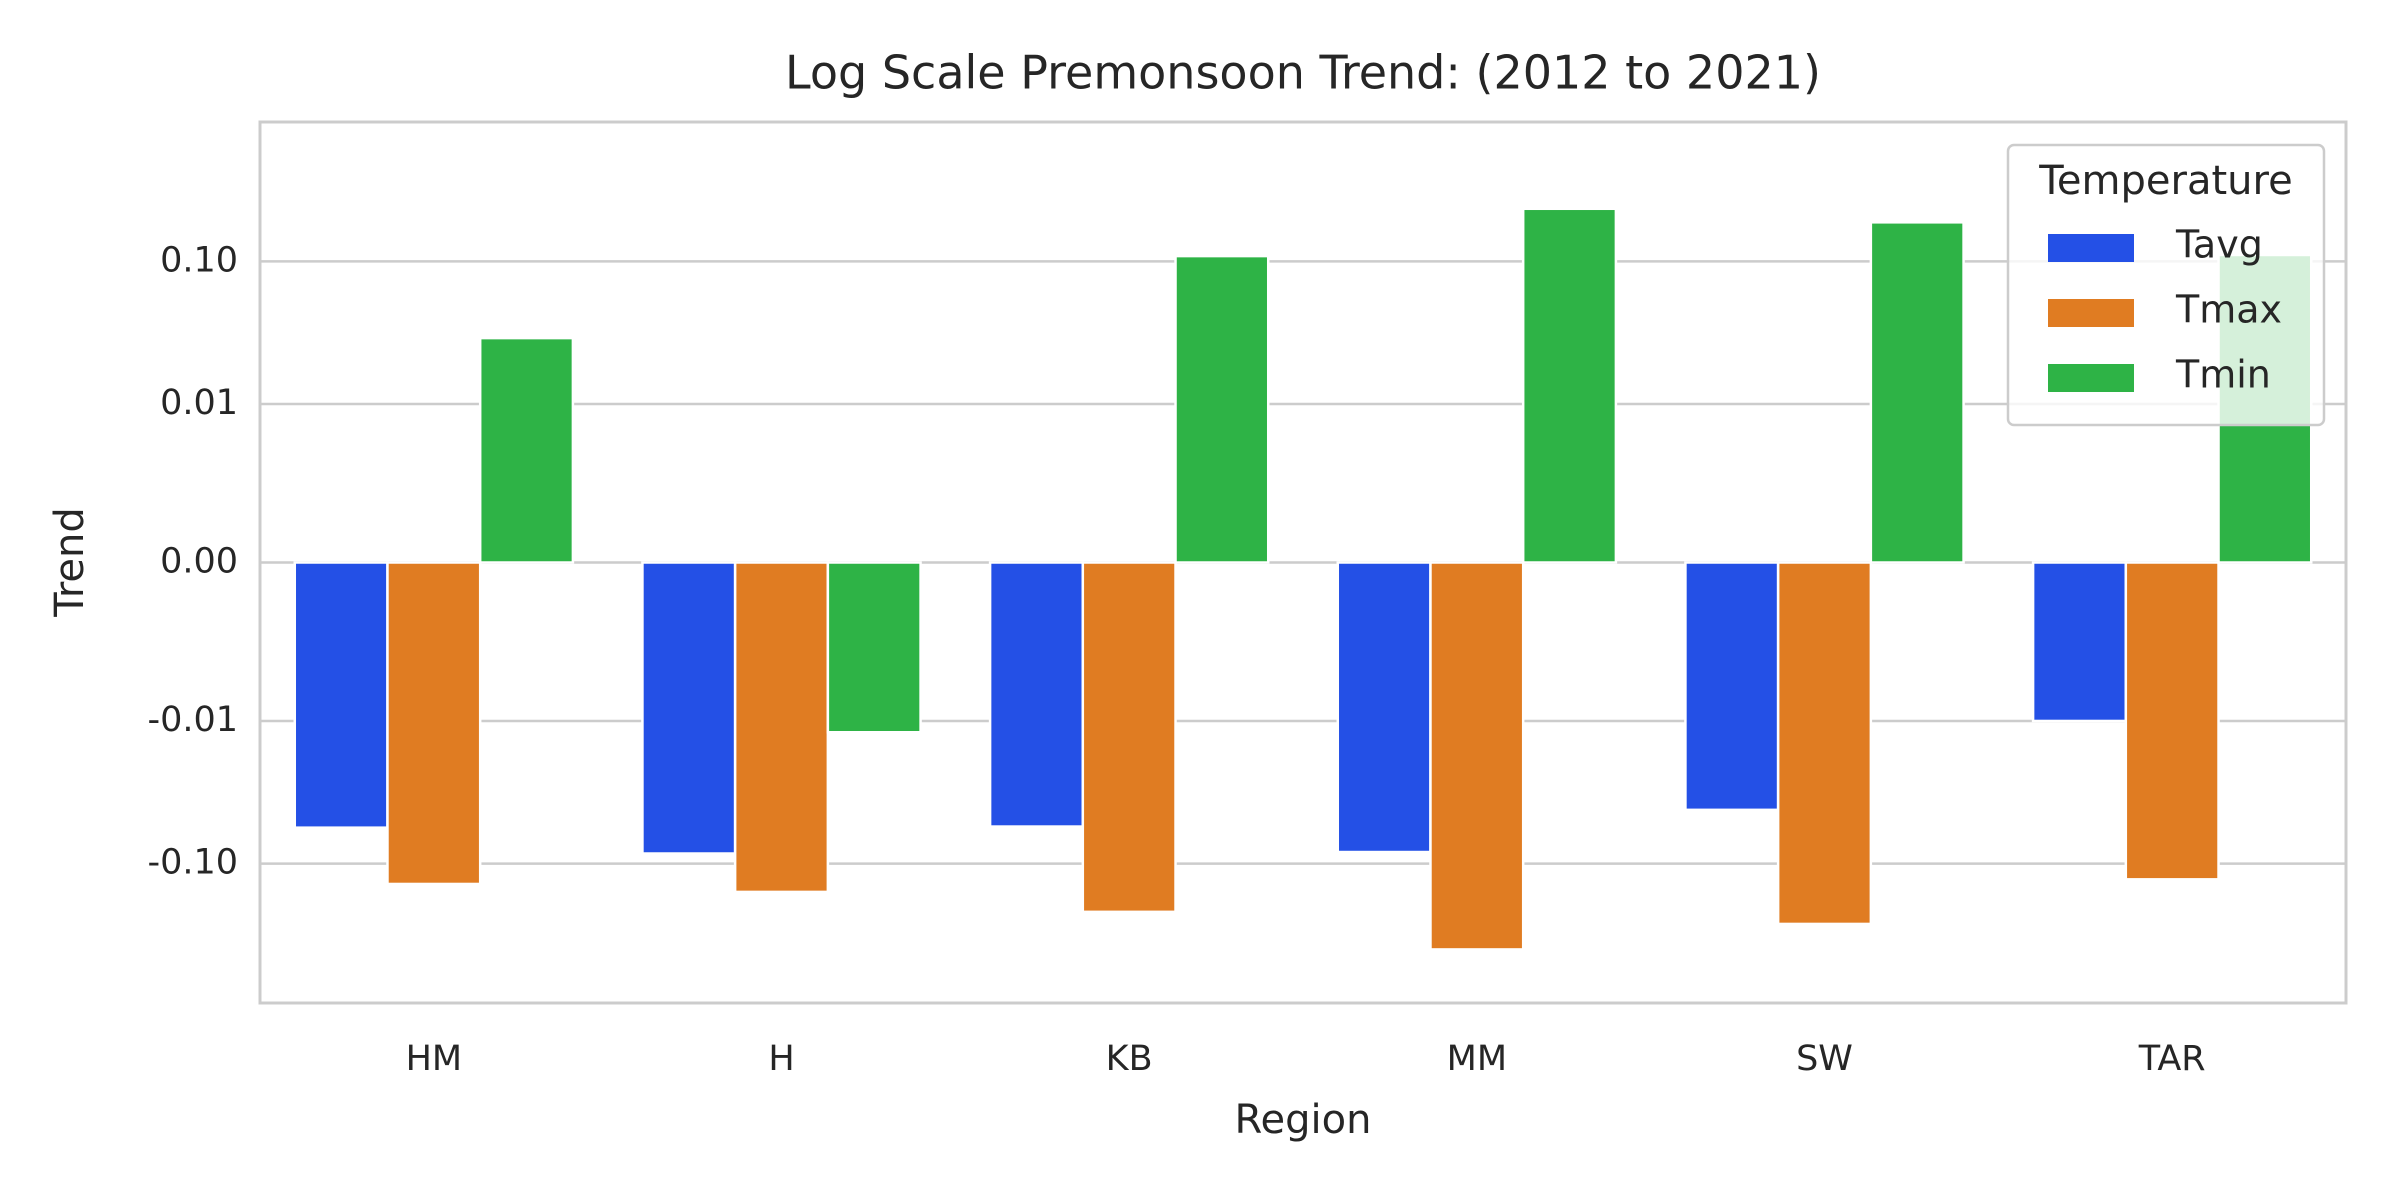  What do you see at coordinates (2219, 245) in the screenshot?
I see `legend-label: Tavg` at bounding box center [2219, 245].